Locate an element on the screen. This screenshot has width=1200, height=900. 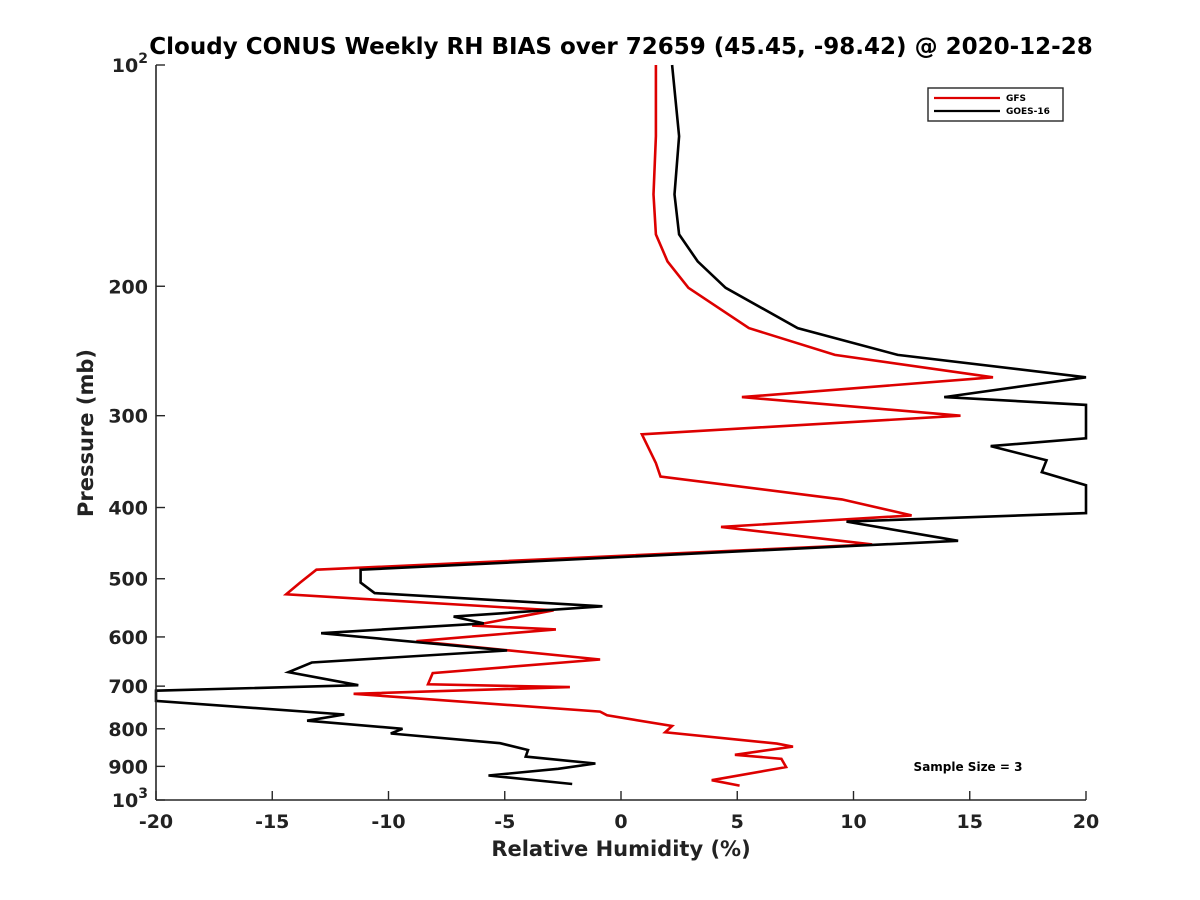
legend-box is located at coordinates (995, 104).